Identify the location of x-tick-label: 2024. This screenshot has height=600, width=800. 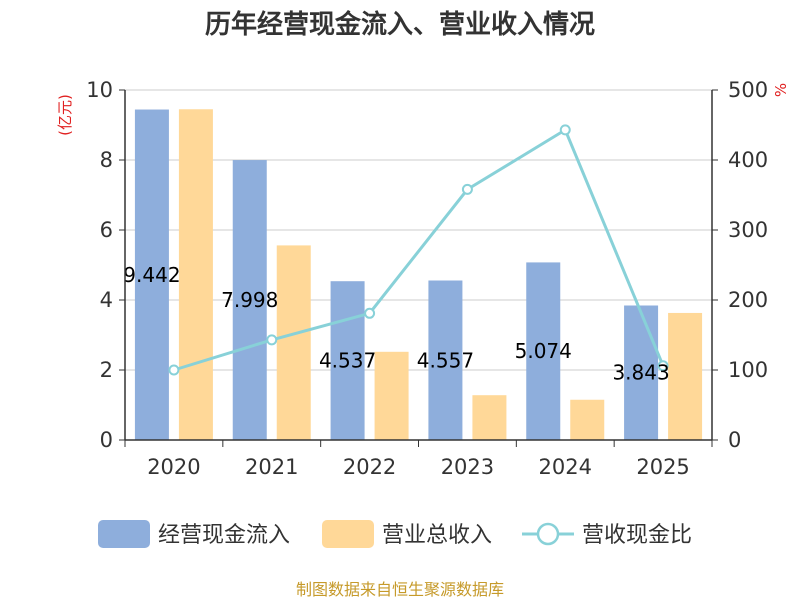
(565, 467).